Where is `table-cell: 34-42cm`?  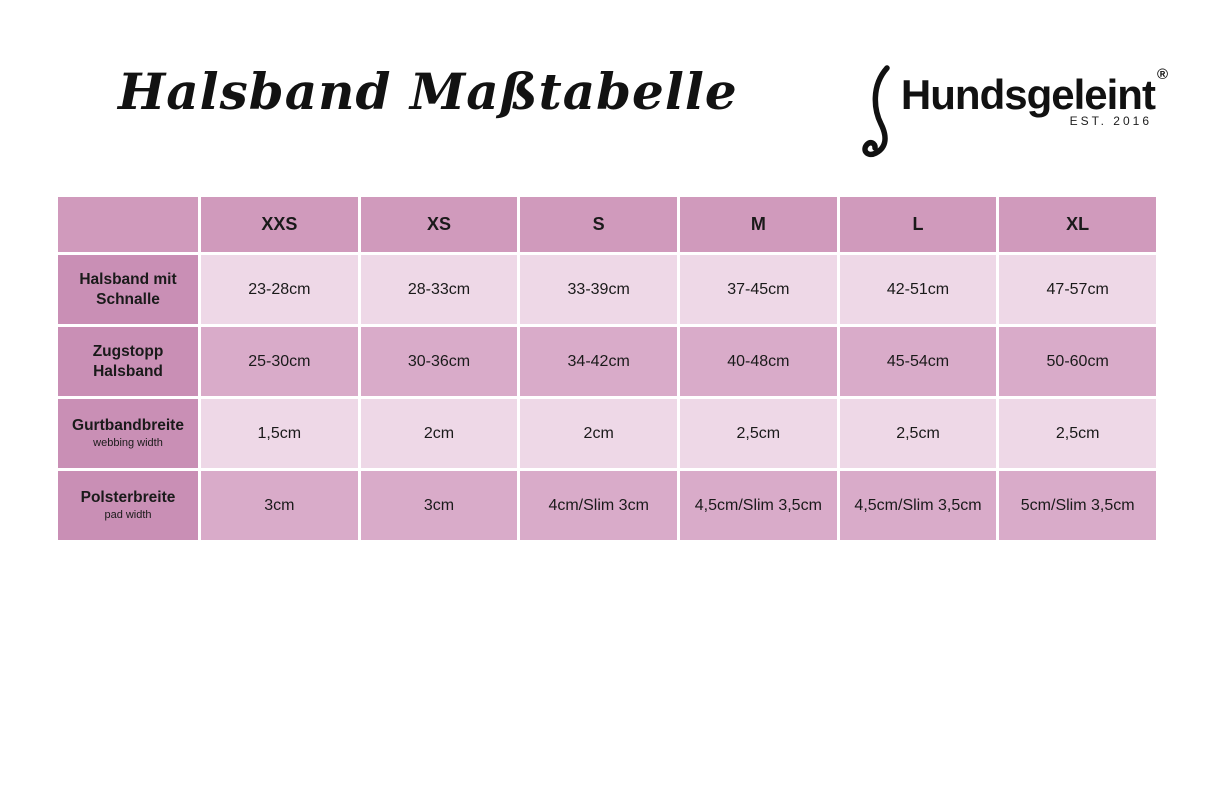 table-cell: 34-42cm is located at coordinates (598, 361).